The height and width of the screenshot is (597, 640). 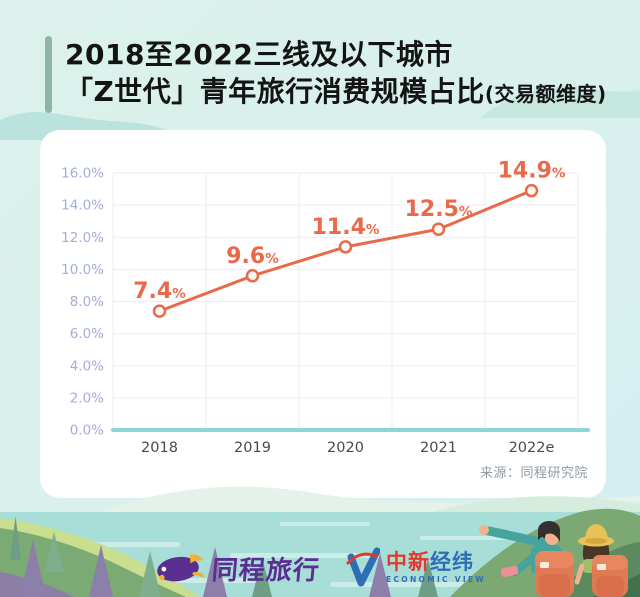 What do you see at coordinates (452, 562) in the screenshot?
I see `jwview-cn-blue: 经纬` at bounding box center [452, 562].